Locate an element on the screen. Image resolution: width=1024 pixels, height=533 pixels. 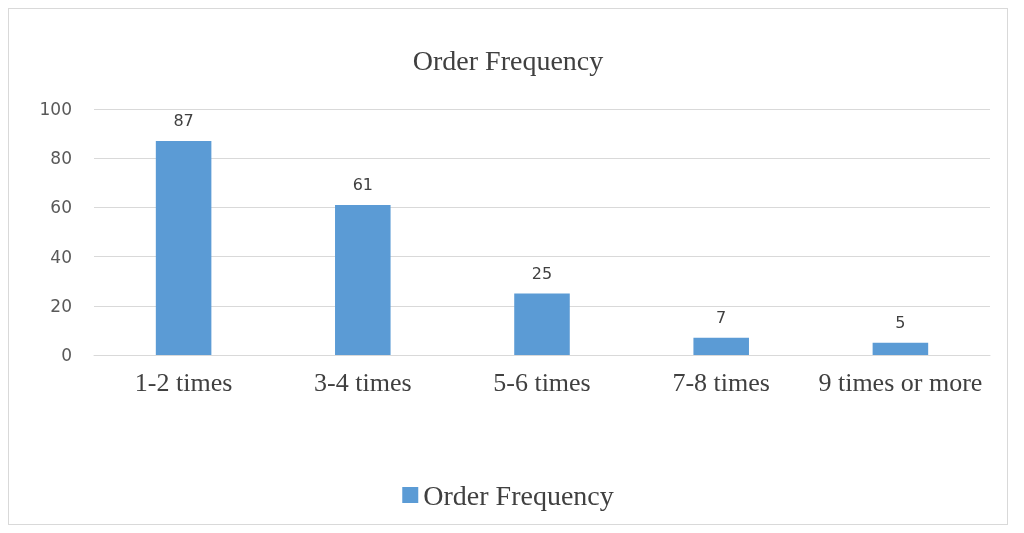
x-tick-label: 1-2 times is located at coordinates (183, 382).